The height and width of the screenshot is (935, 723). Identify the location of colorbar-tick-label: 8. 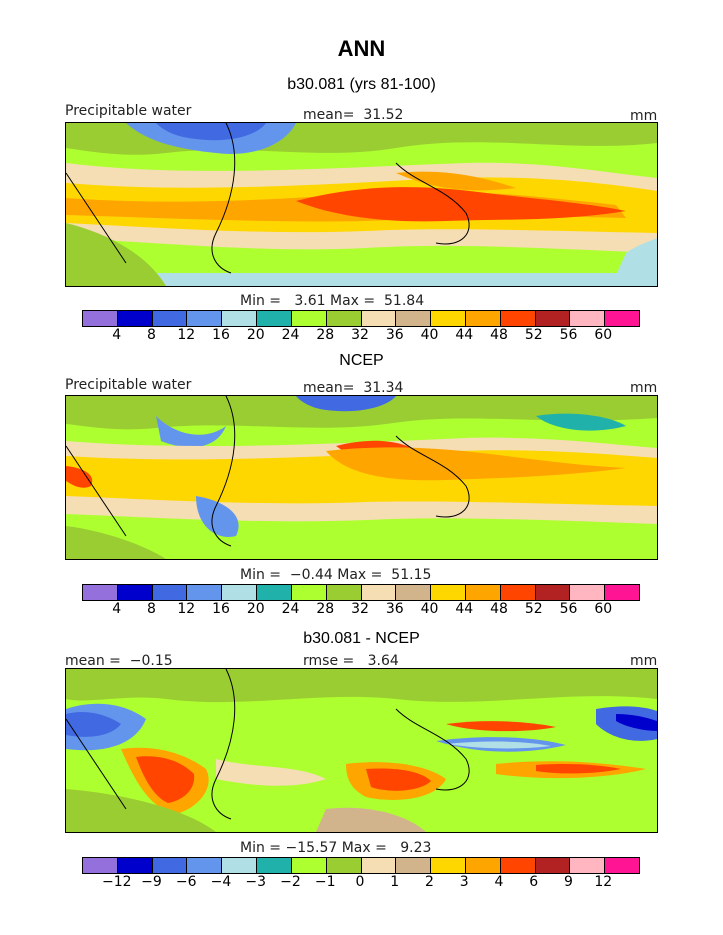
(151, 609).